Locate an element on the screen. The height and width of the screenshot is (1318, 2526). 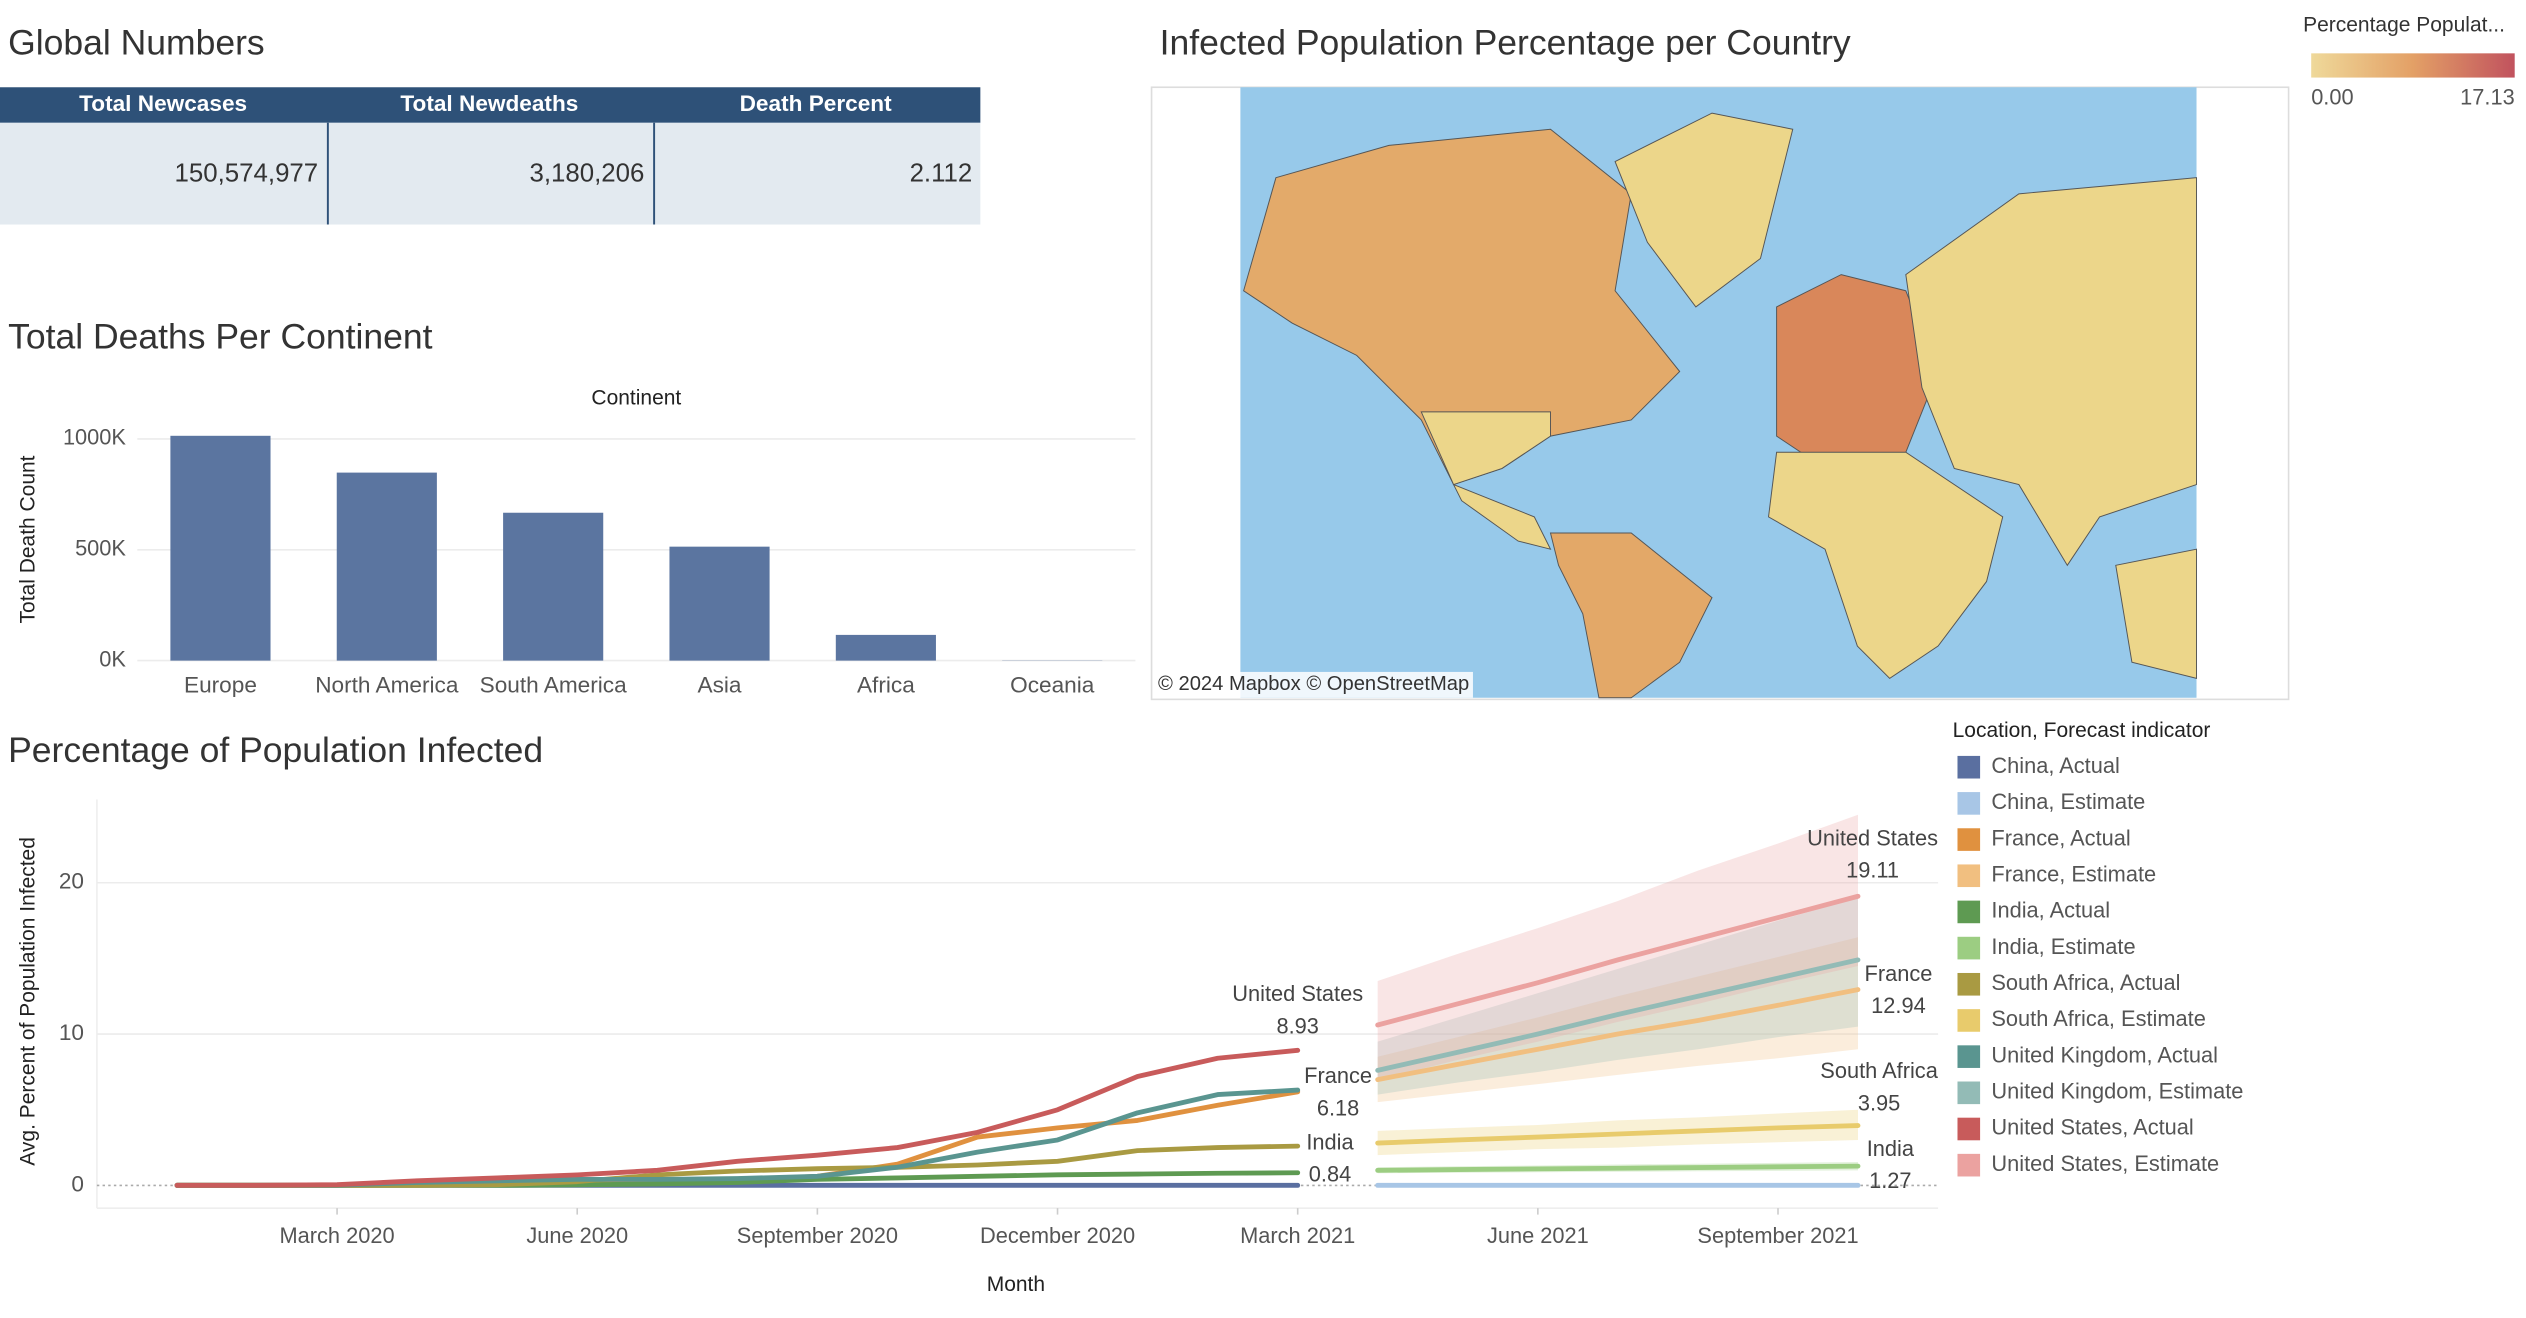
value-label: 3.95 is located at coordinates (1879, 1102).